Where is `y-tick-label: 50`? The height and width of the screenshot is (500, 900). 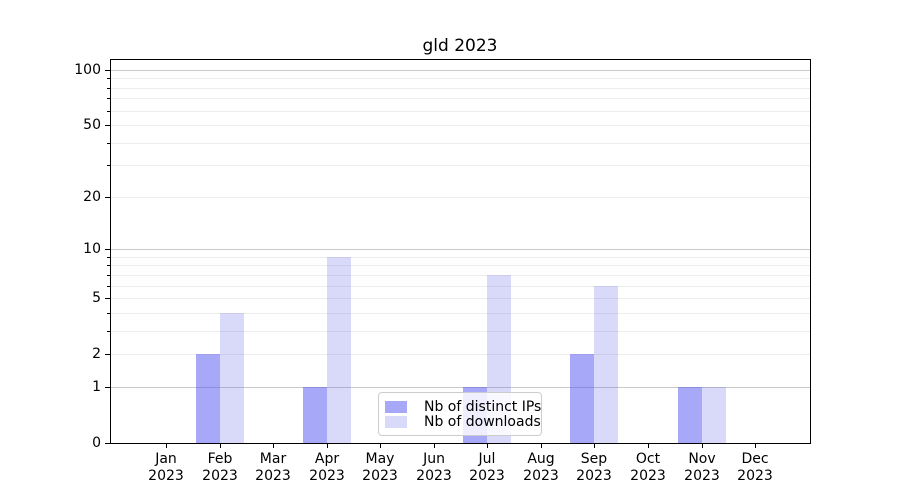 y-tick-label: 50 is located at coordinates (92, 125).